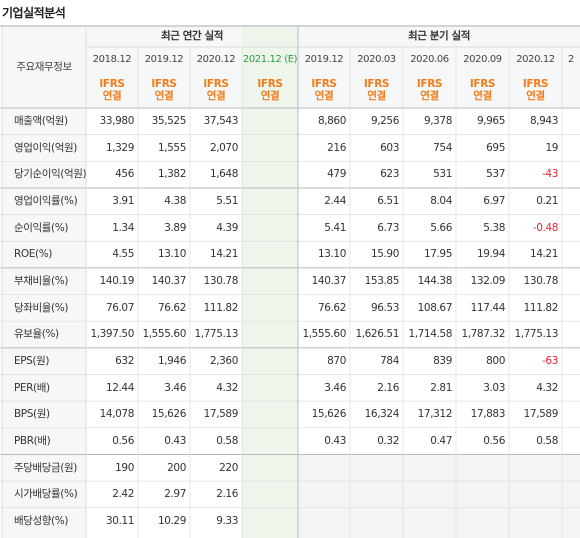  Describe the element at coordinates (124, 360) in the screenshot. I see `cell-value: 632` at that location.